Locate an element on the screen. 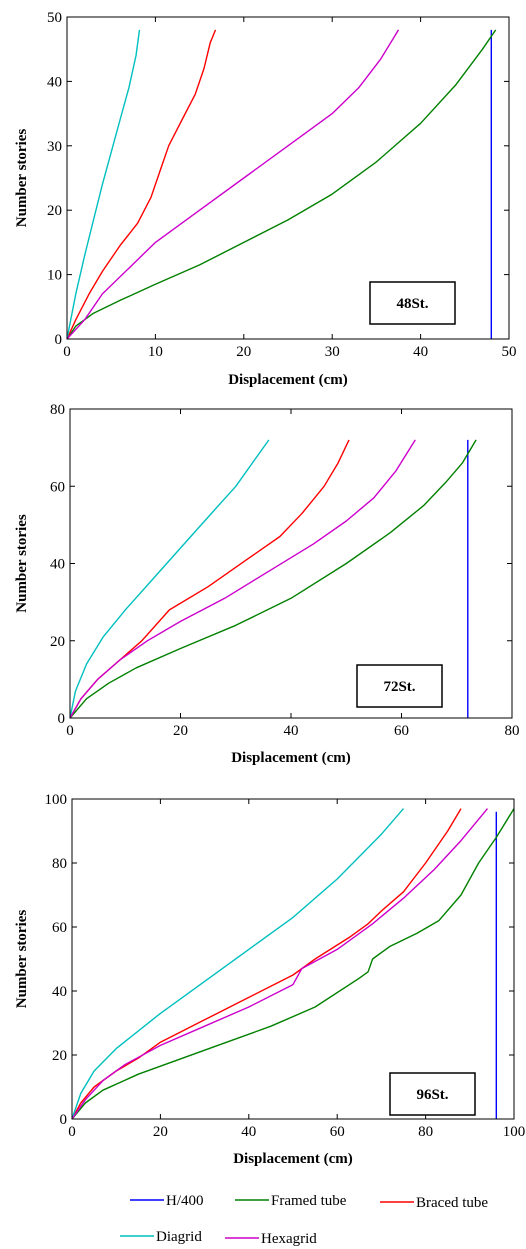  x-tick-label: 50 is located at coordinates (509, 352).